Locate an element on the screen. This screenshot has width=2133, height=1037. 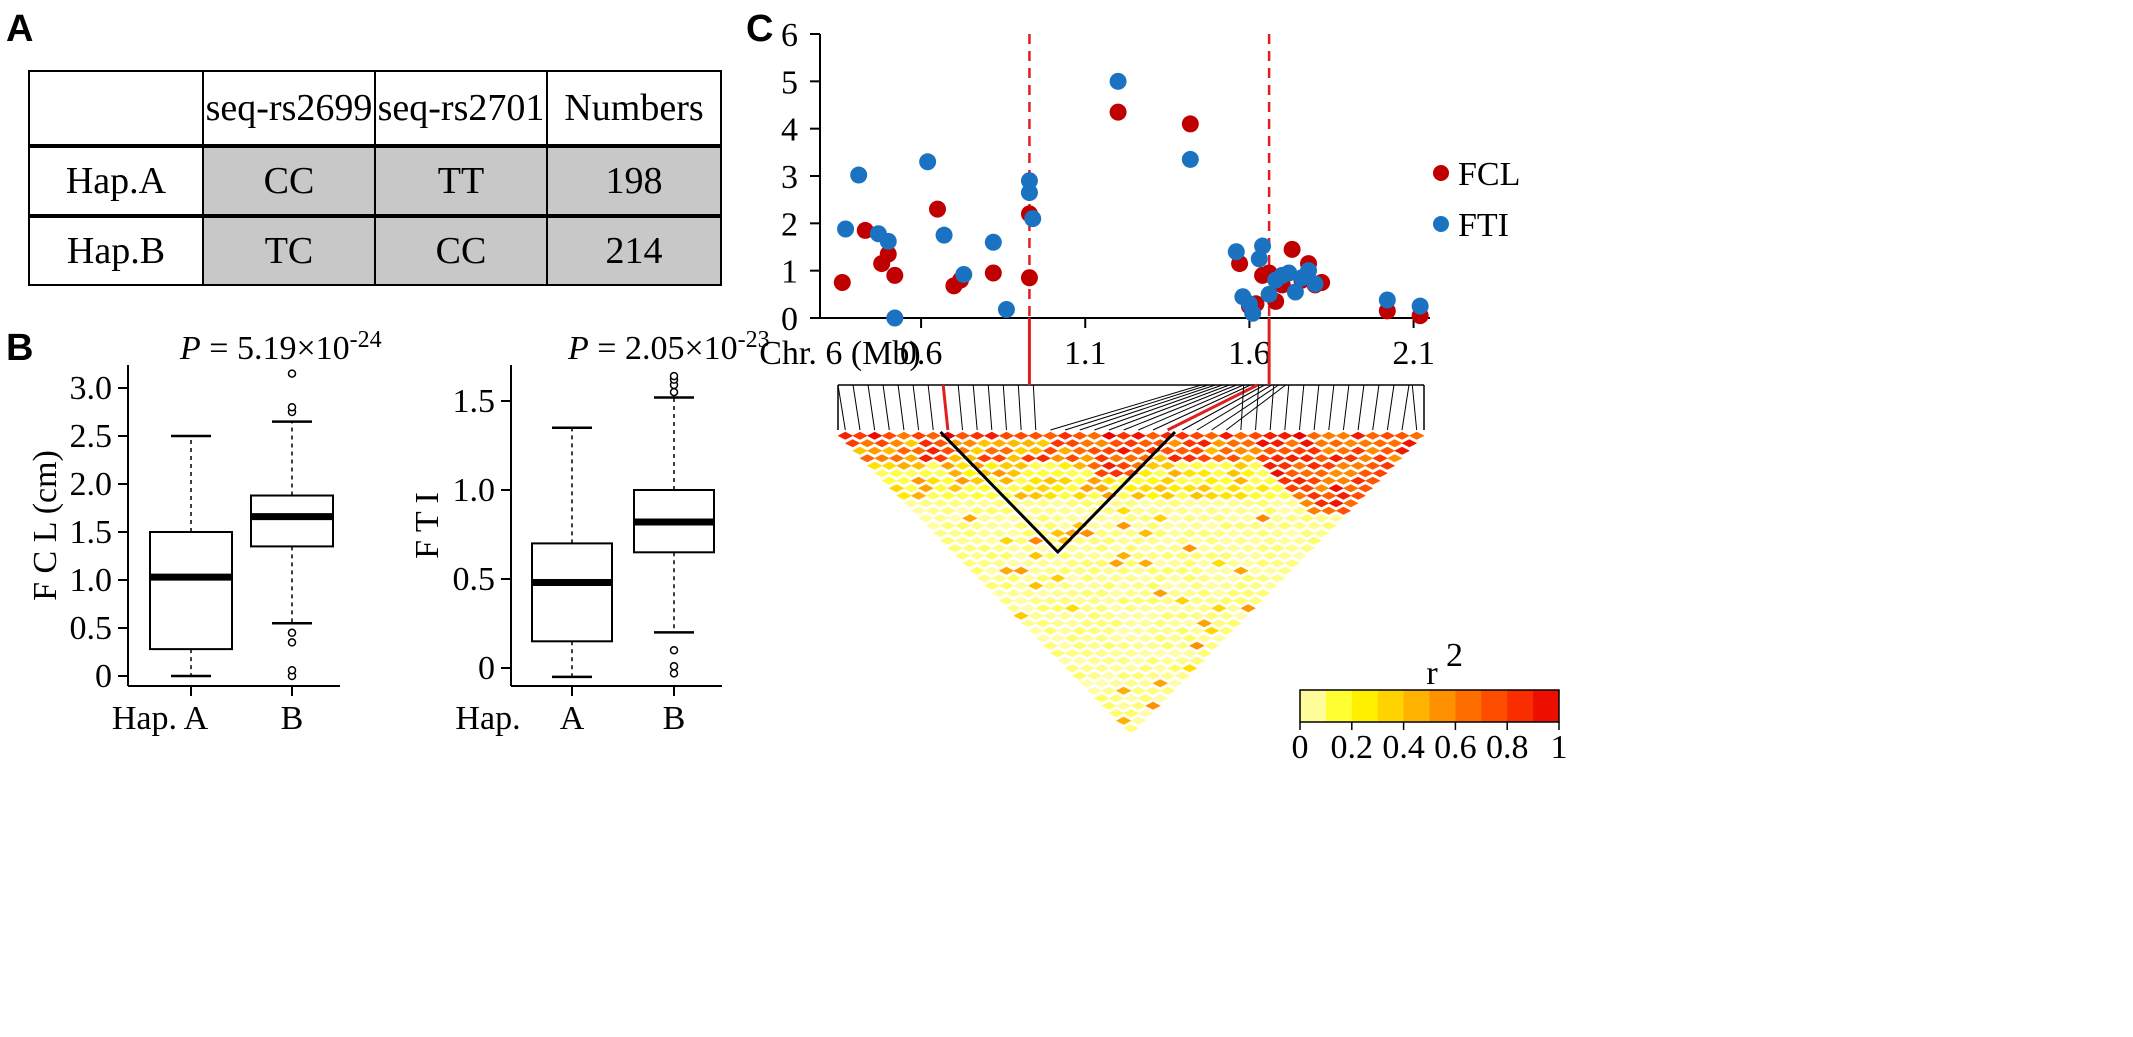
y-tick-label: 1.5 is located at coordinates (474, 401).